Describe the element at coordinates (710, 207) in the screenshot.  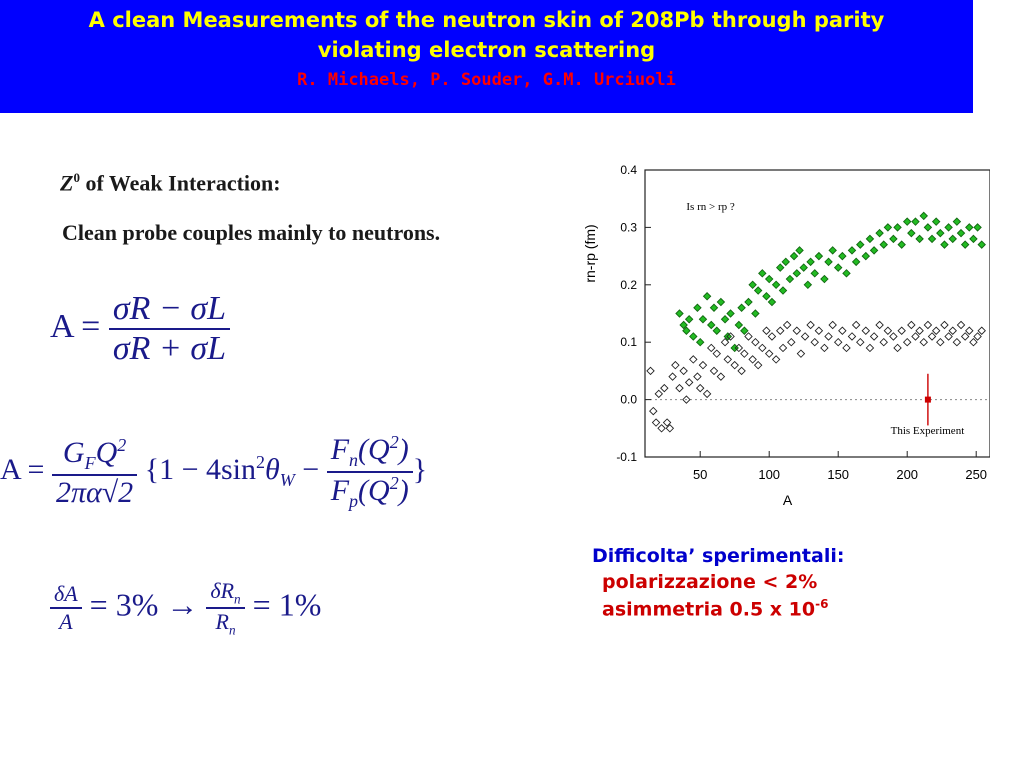
I see `annotation-question: Is rn > rp ?` at that location.